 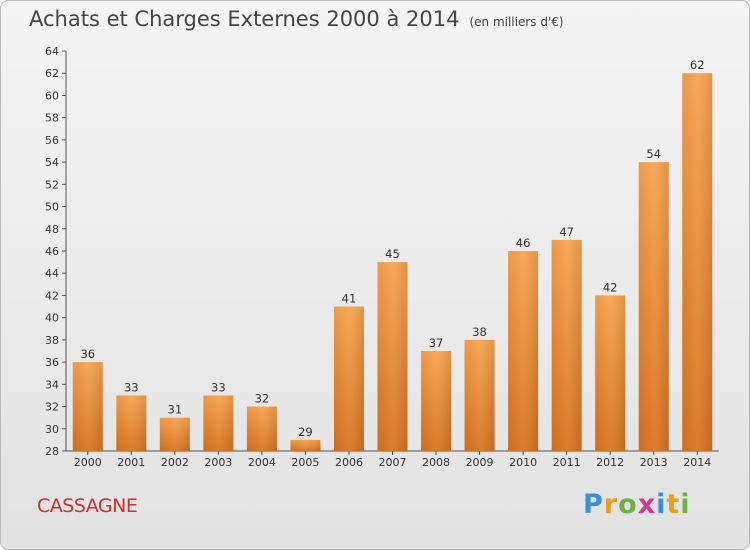 What do you see at coordinates (87, 506) in the screenshot?
I see `town-name: CASSAGNE` at bounding box center [87, 506].